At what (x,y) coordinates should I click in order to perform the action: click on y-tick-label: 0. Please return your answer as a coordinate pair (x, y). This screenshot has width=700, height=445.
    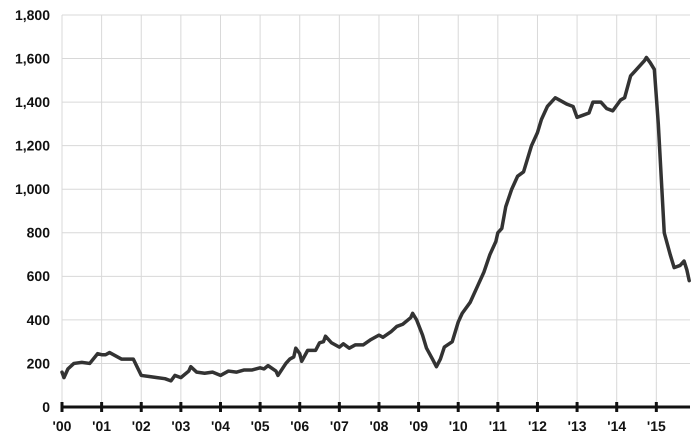
    Looking at the image, I should click on (46, 406).